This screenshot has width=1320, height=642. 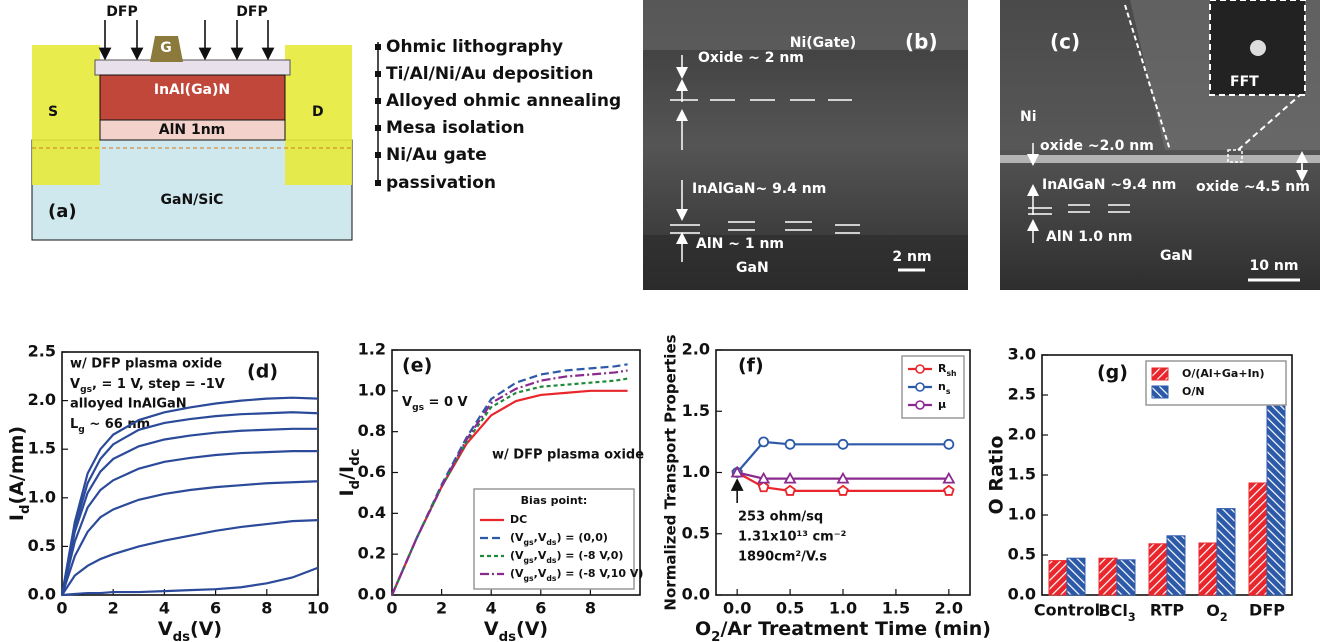 I want to click on label: InAl(Ga)N, so click(x=192, y=90).